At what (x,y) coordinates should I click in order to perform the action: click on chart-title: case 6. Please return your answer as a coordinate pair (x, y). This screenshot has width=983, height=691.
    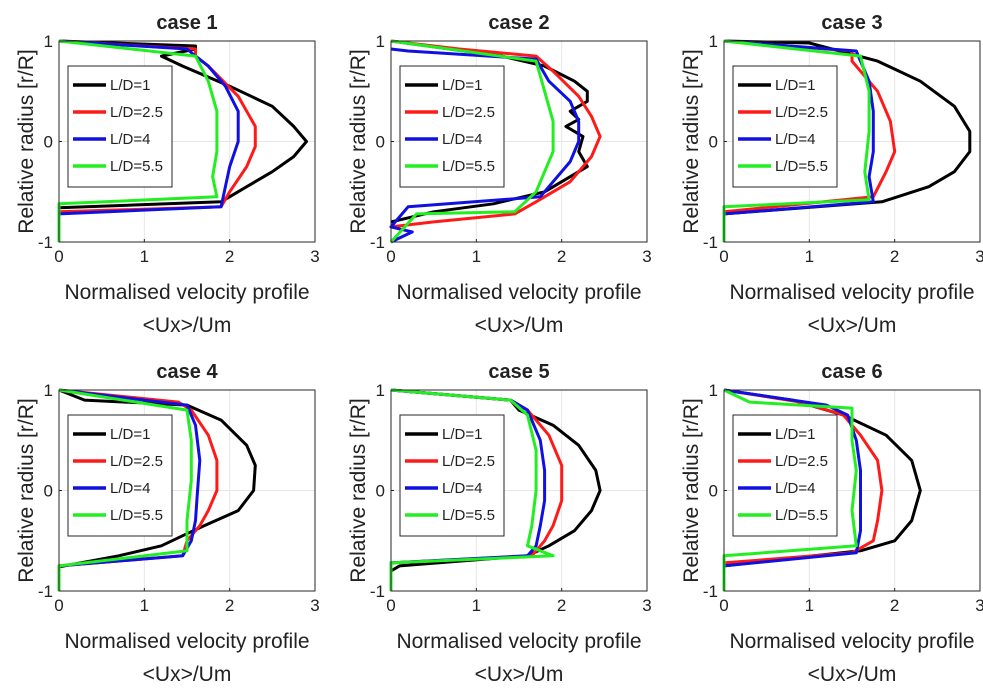
    Looking at the image, I should click on (851, 372).